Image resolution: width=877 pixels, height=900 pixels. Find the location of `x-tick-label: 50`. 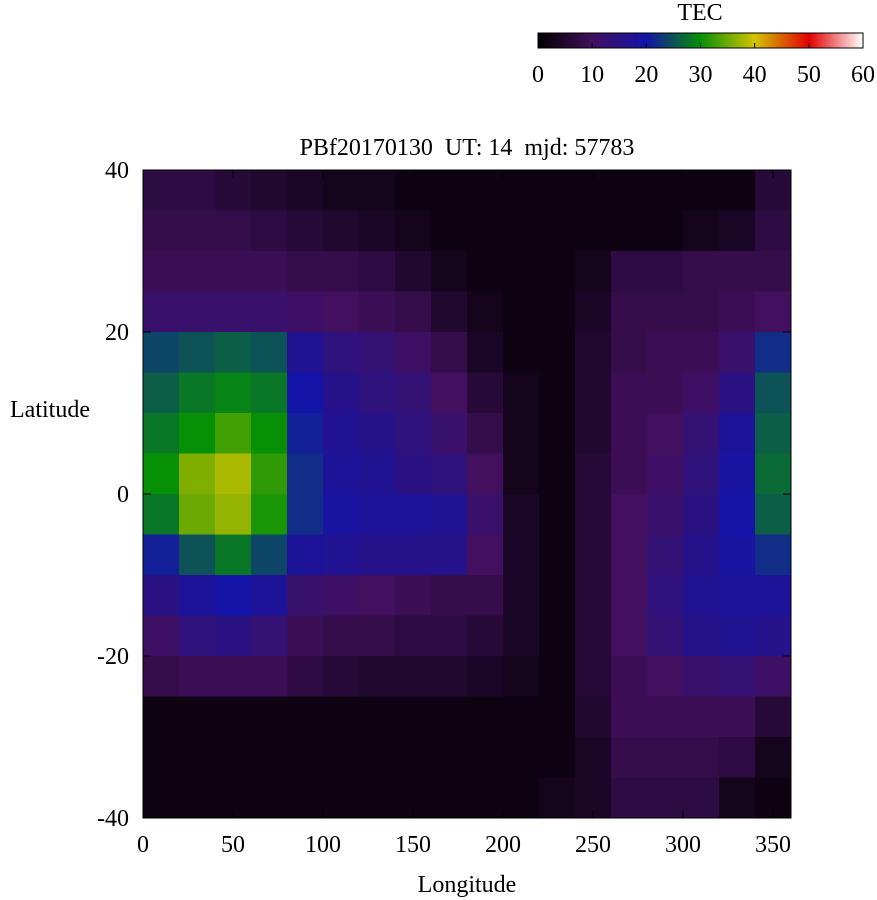

x-tick-label: 50 is located at coordinates (233, 845).